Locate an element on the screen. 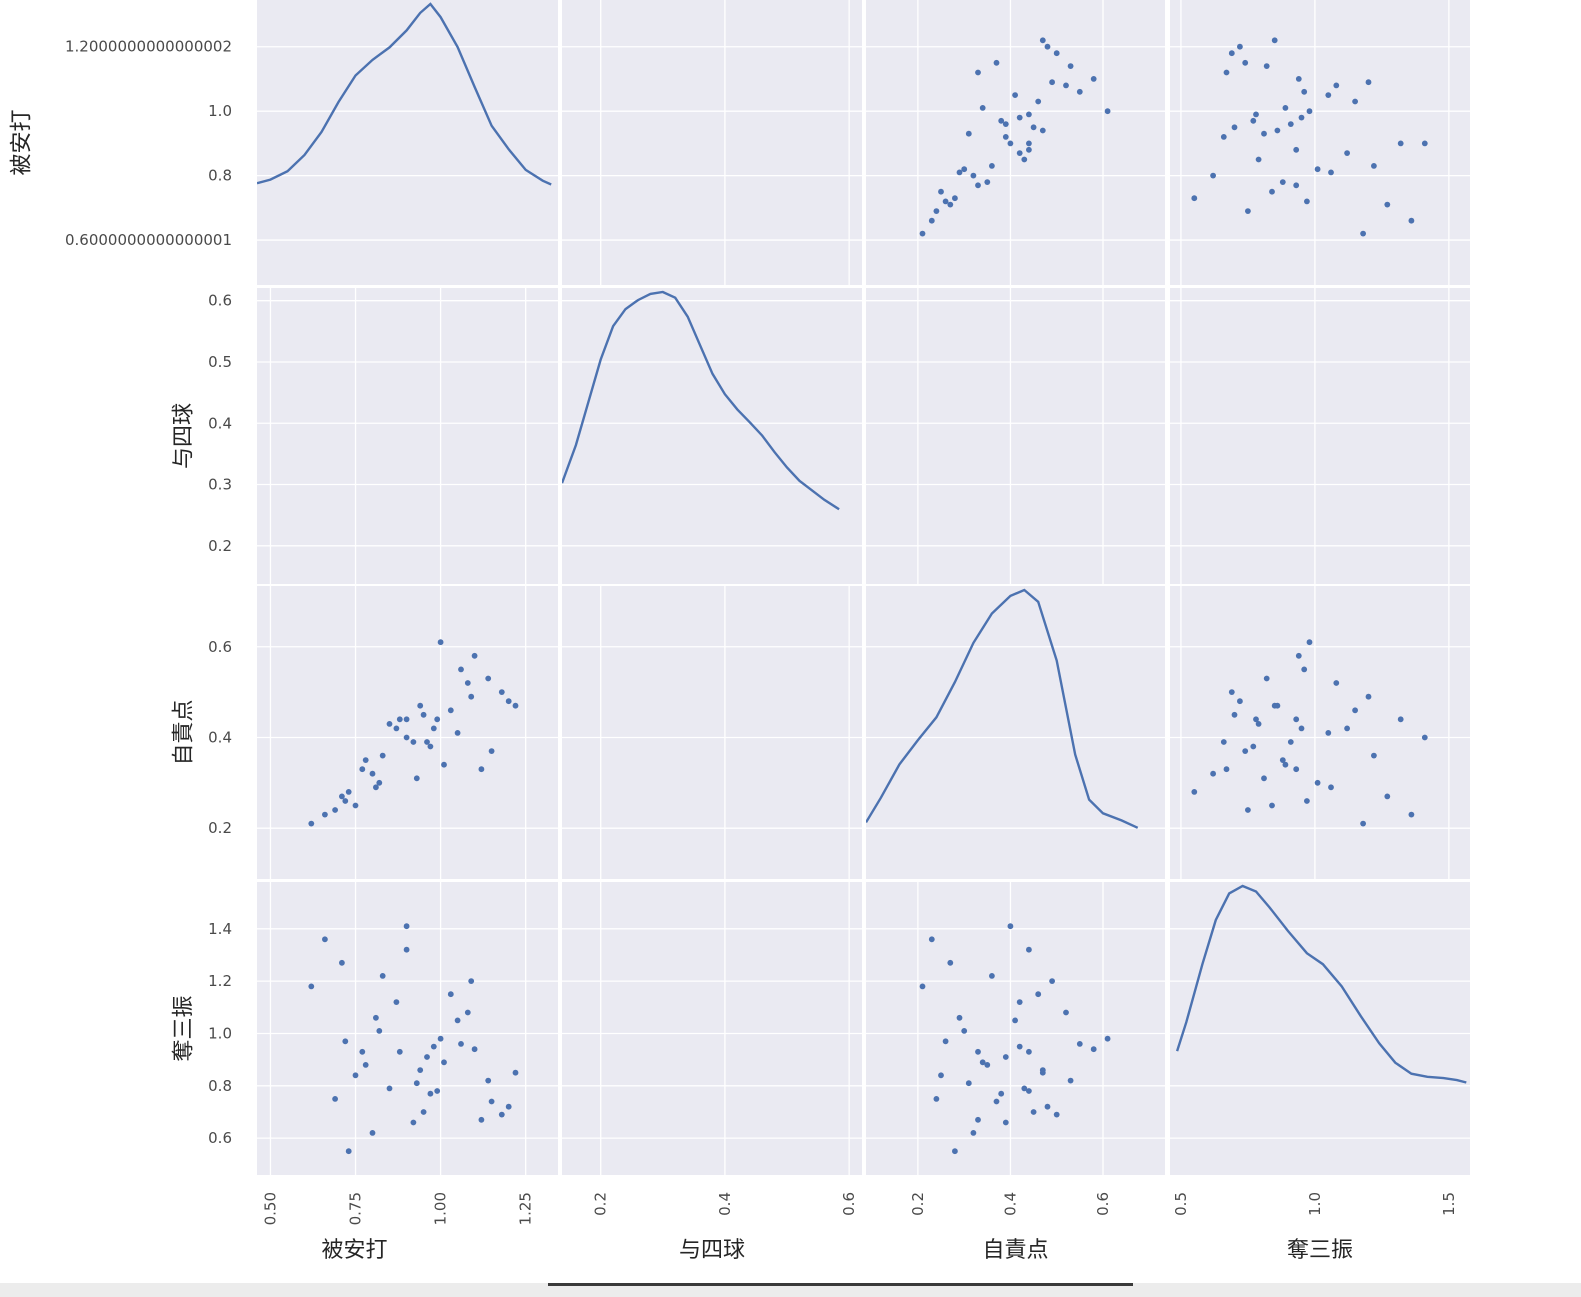 This screenshot has height=1297, width=1581. y-tick-label: 0.6 is located at coordinates (220, 301).